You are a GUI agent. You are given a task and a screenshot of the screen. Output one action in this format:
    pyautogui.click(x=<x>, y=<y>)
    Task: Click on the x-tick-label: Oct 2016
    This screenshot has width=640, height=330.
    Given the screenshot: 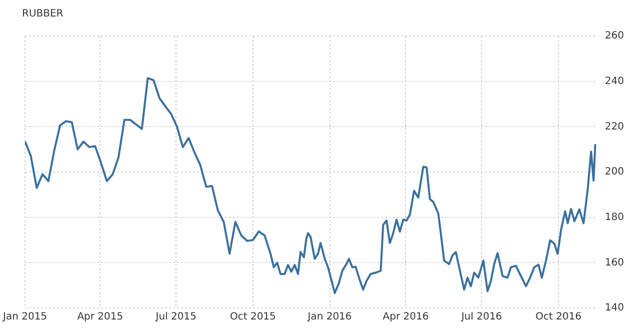 What is the action you would take?
    pyautogui.click(x=559, y=317)
    